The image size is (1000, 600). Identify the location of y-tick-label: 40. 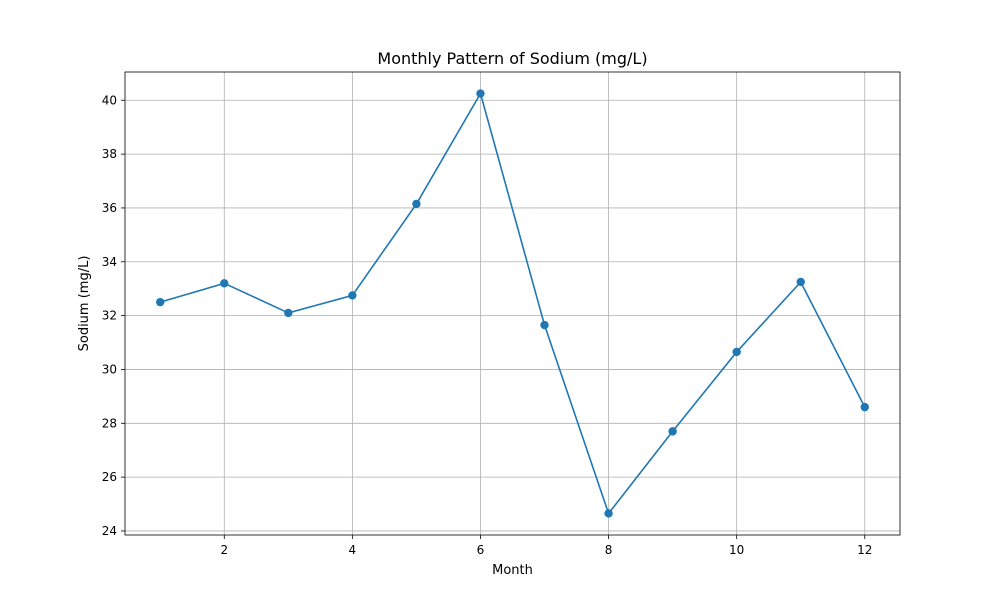
(109, 100).